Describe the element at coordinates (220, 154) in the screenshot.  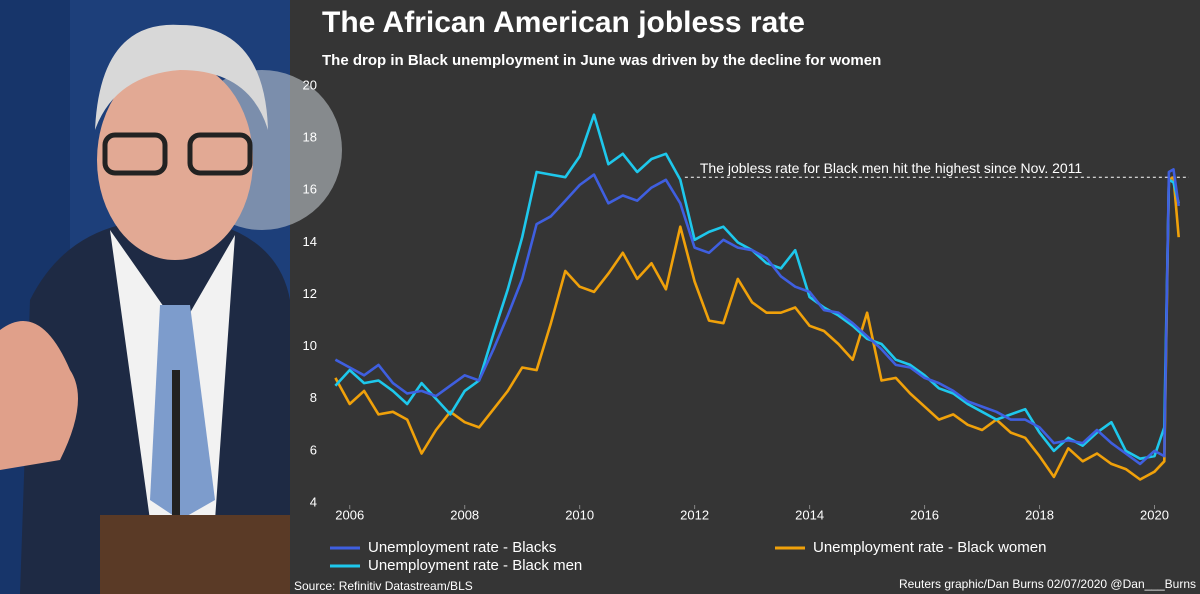
I see `photo-glasses-right` at that location.